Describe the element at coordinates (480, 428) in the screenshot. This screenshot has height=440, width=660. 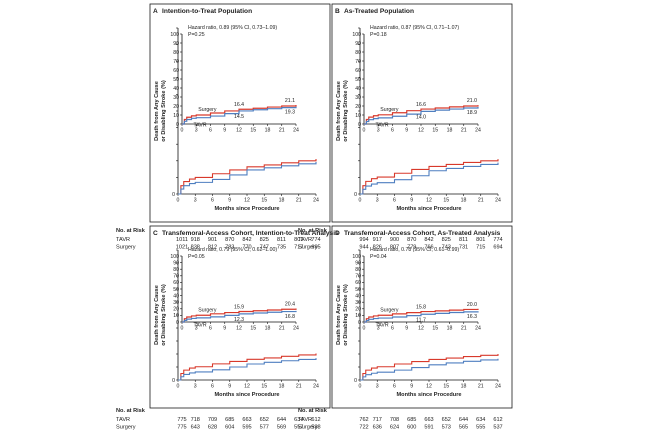
I see `risk-value: 555` at that location.